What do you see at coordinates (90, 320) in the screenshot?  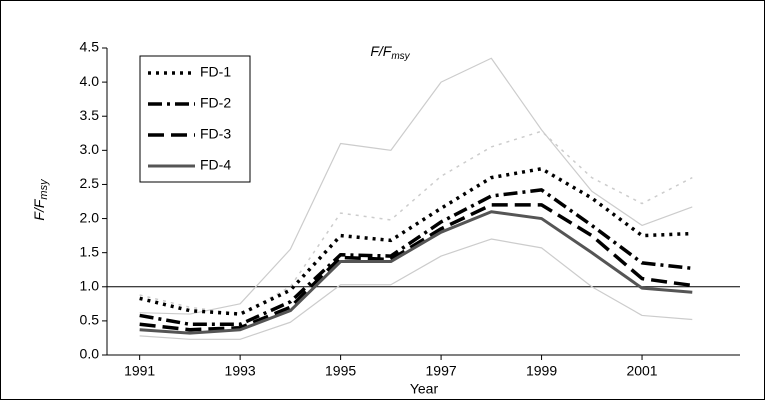 I see `y-tick-label: 0.5` at bounding box center [90, 320].